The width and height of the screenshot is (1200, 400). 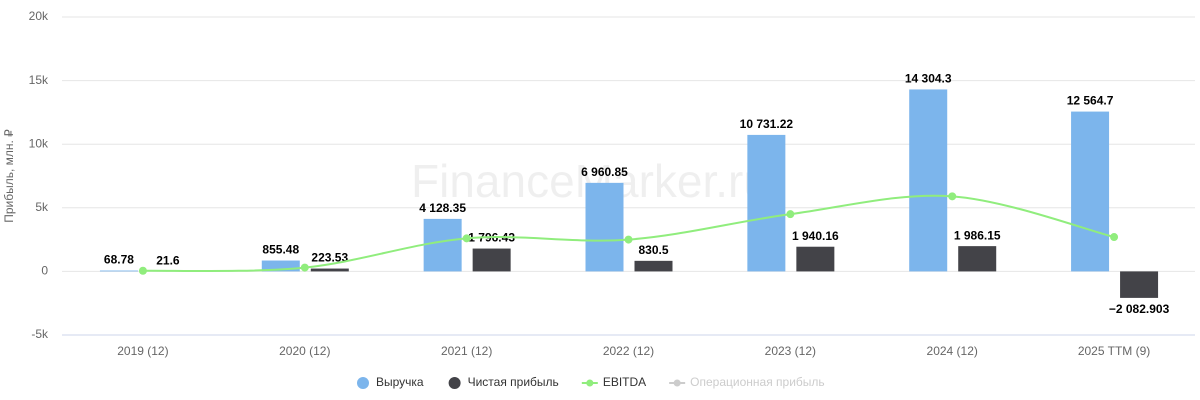 What do you see at coordinates (767, 124) in the screenshot?
I see `data-label: 10 731.22` at bounding box center [767, 124].